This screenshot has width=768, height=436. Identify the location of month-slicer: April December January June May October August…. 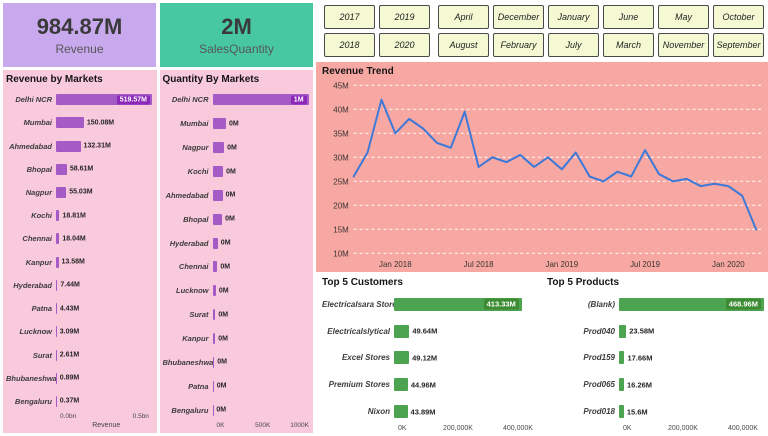
(601, 31).